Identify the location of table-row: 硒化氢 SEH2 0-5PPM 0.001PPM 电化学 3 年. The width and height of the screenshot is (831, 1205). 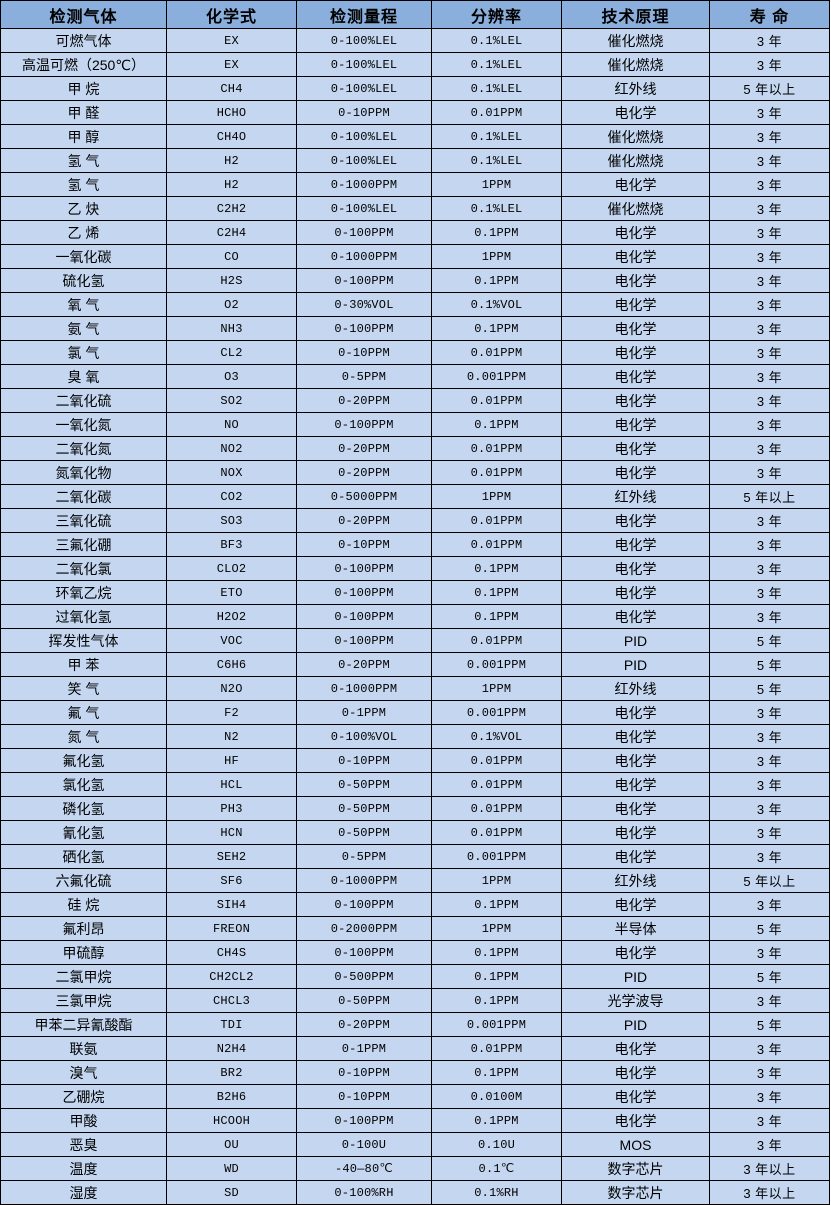
(415, 856).